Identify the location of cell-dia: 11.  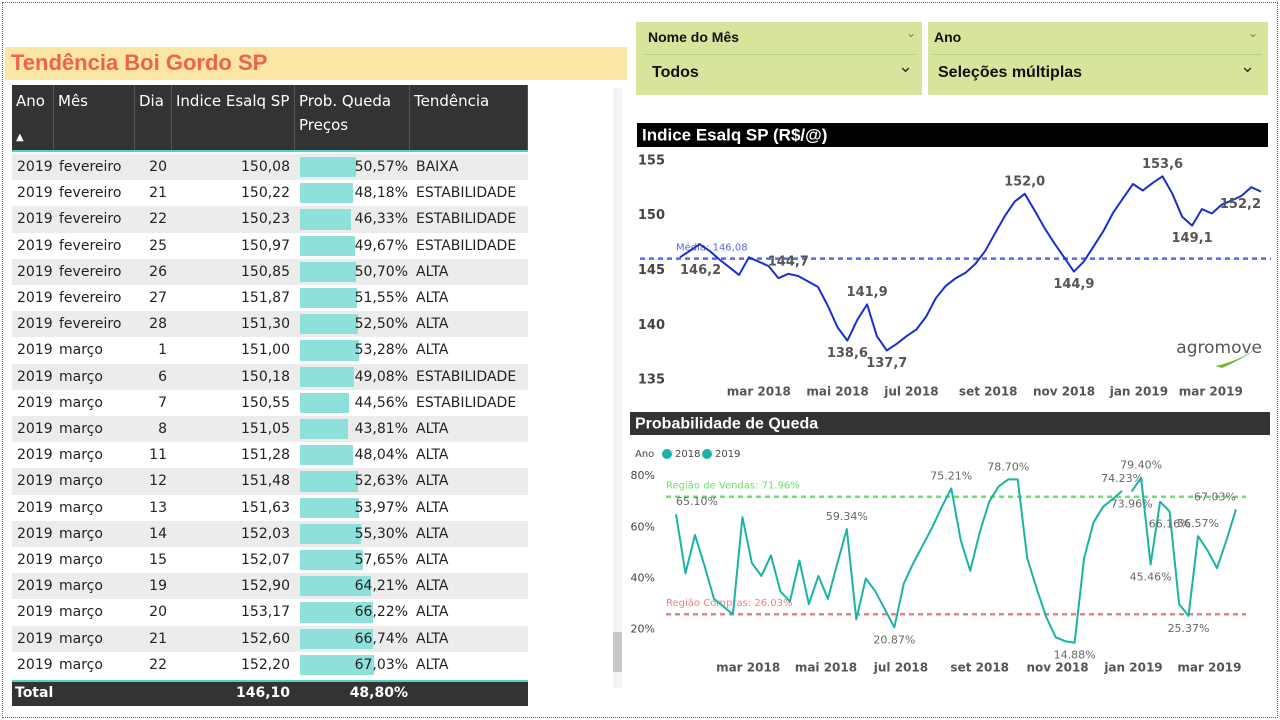
(158, 455).